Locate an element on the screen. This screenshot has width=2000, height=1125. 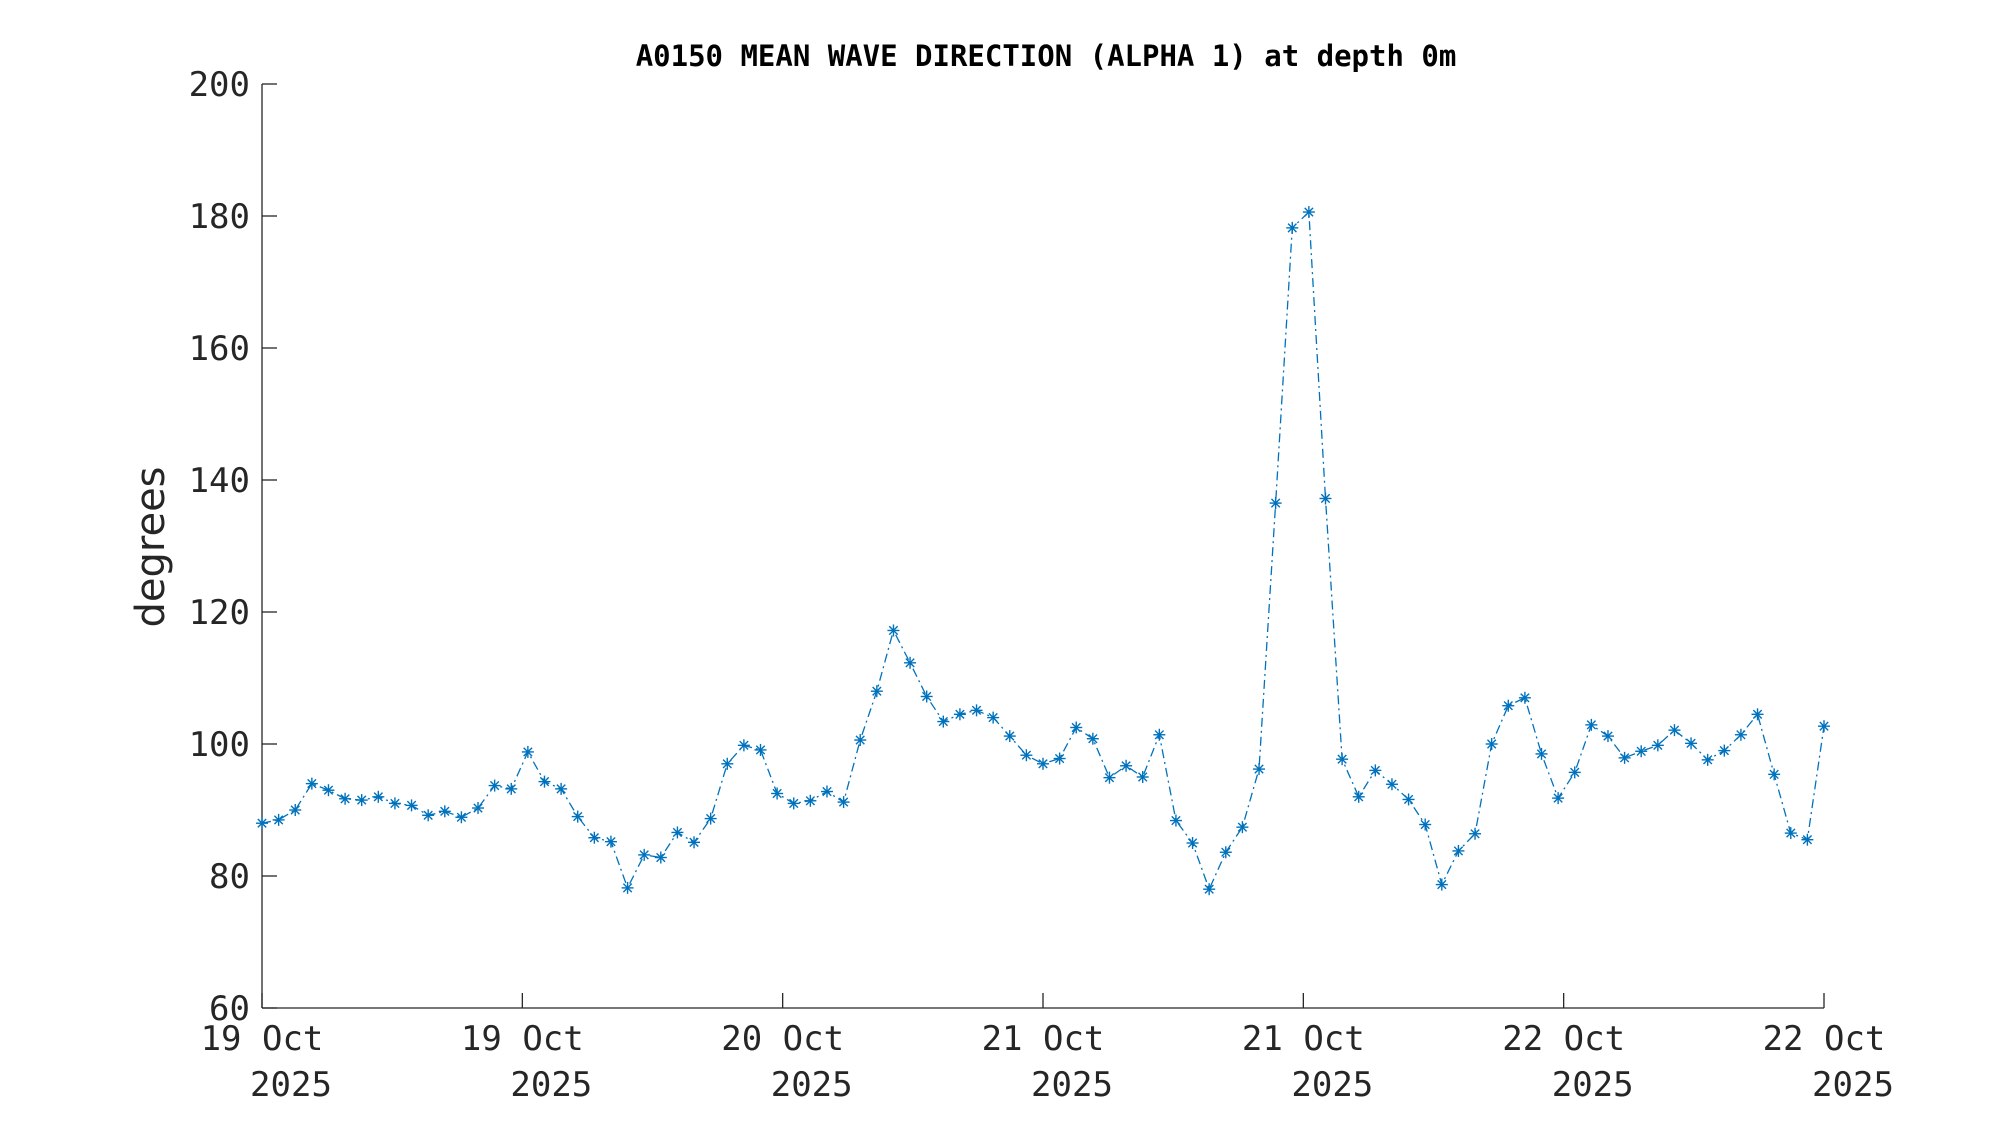
y-axis-label: degrees is located at coordinates (151, 546).